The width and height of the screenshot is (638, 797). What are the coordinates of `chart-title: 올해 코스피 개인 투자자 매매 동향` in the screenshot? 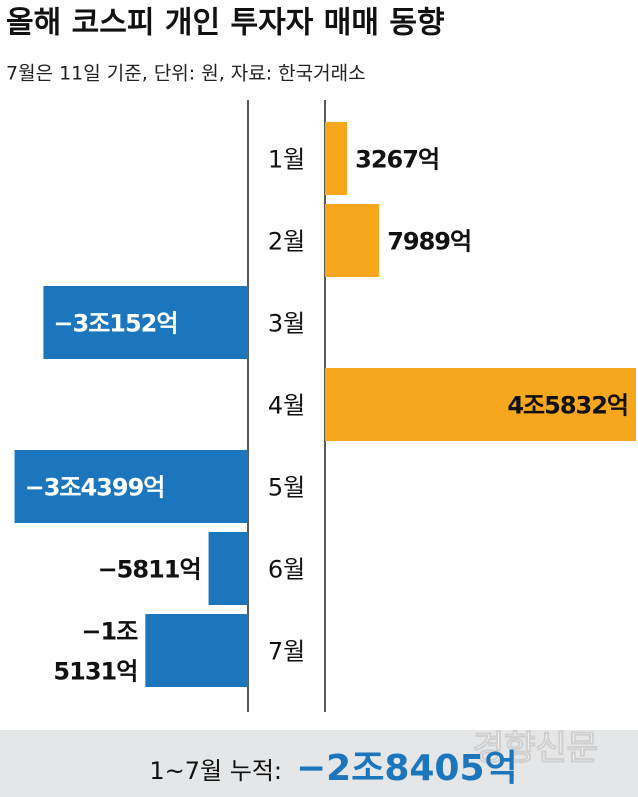 It's located at (225, 23).